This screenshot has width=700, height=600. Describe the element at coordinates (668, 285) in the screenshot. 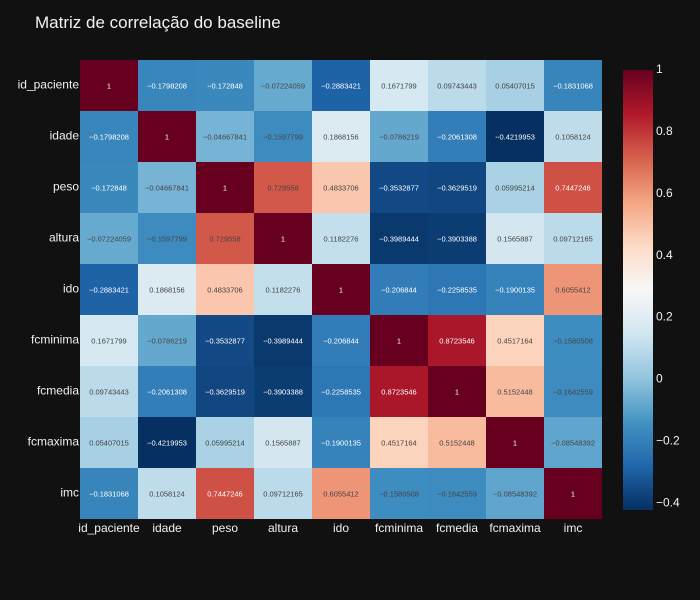

I see `colorbar-tick-labels: 1 0.8 0.6 0.4 0.2 0 −0.2 −0.4` at that location.